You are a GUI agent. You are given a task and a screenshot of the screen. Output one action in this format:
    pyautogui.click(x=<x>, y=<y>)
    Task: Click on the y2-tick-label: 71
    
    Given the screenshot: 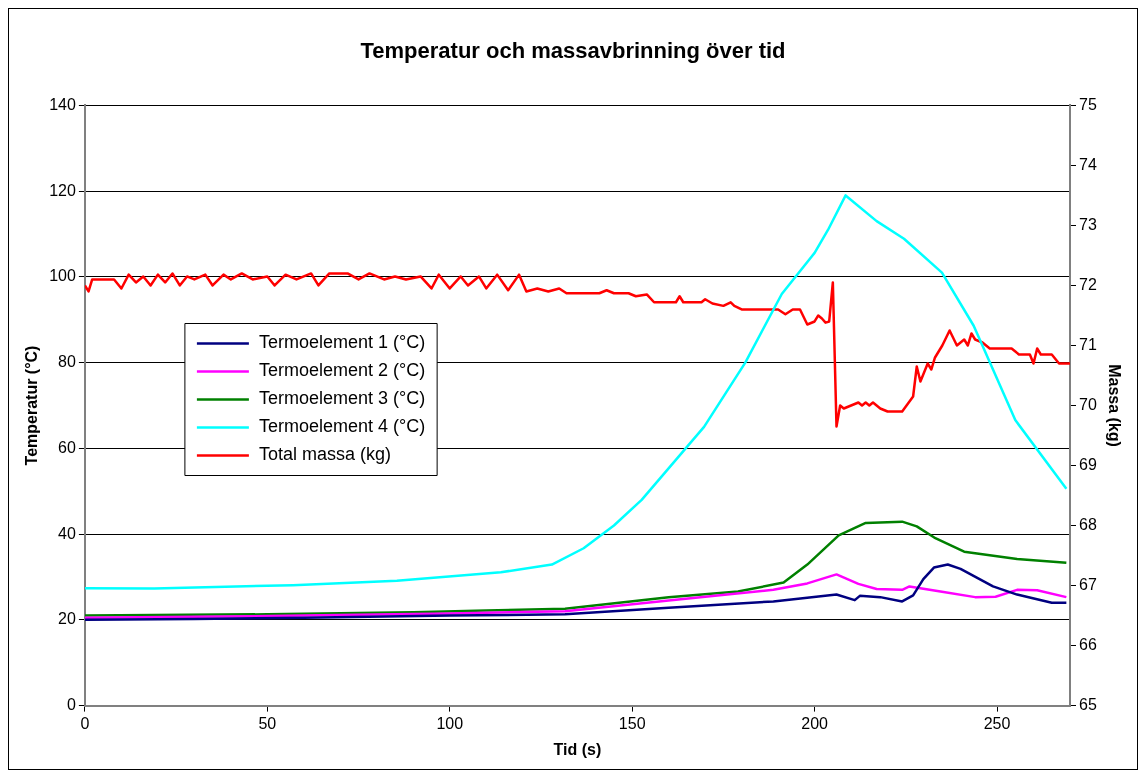 What is the action you would take?
    pyautogui.click(x=1088, y=344)
    